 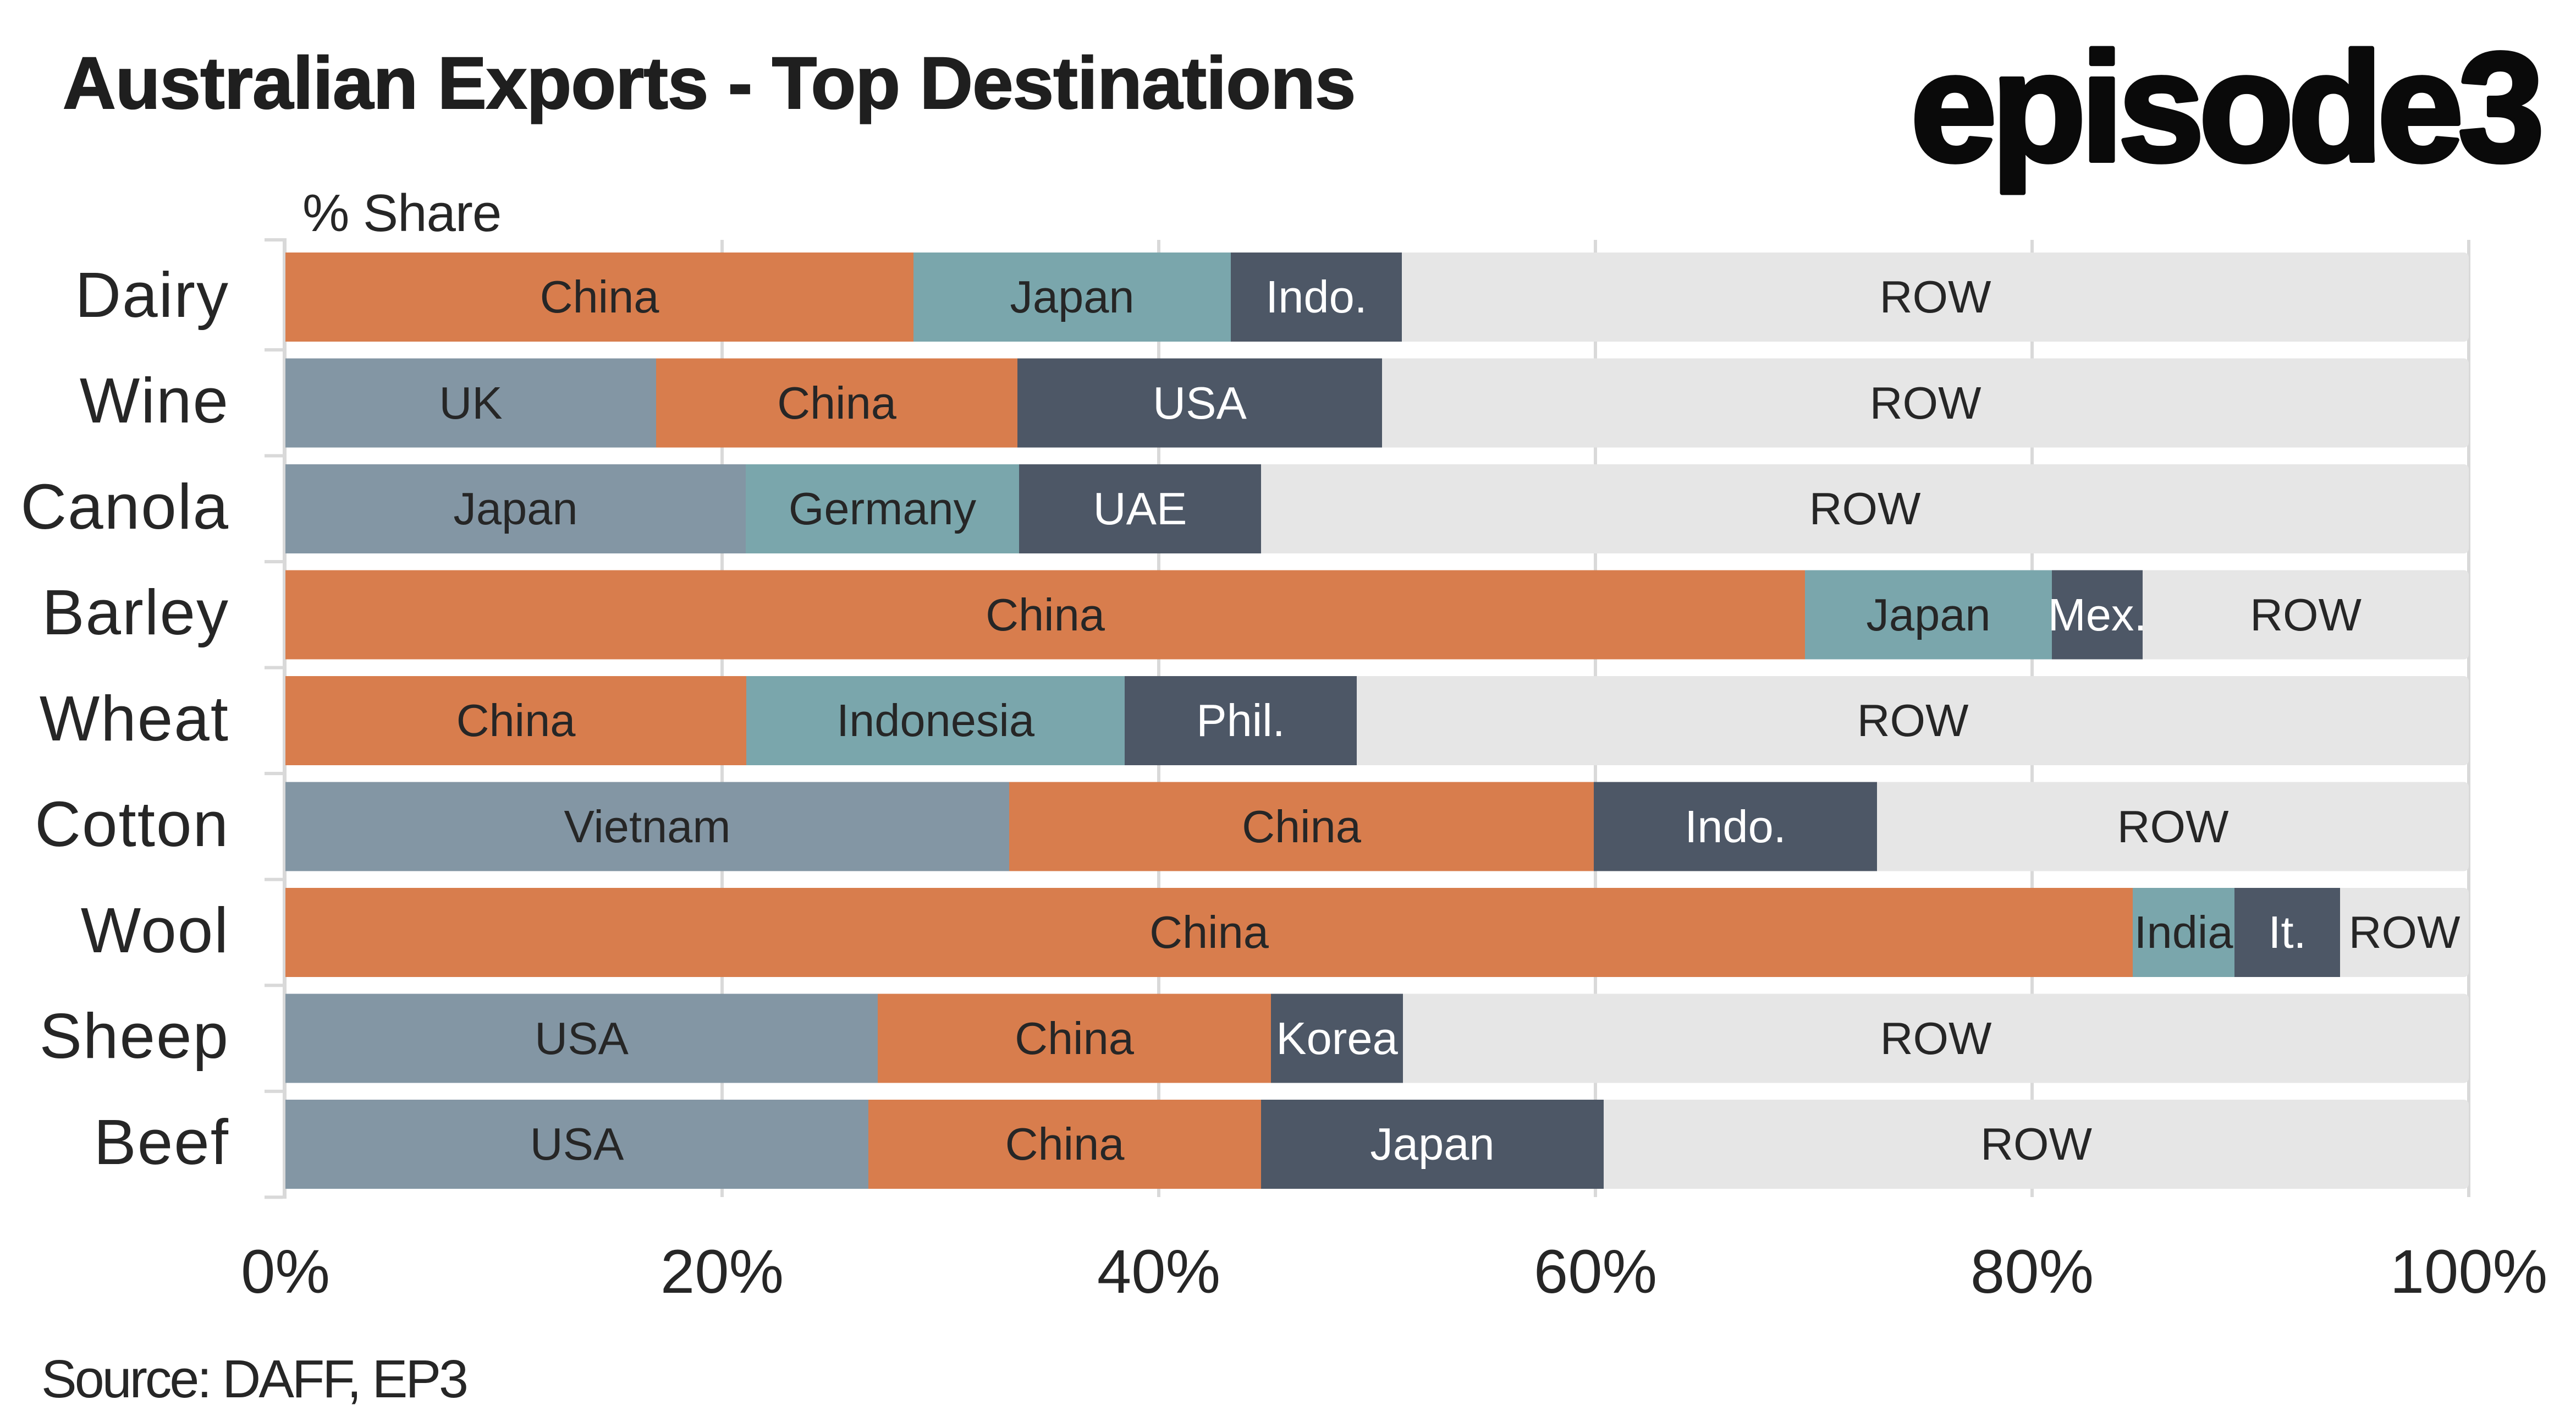 I want to click on svg-text: Phil., so click(x=1240, y=720).